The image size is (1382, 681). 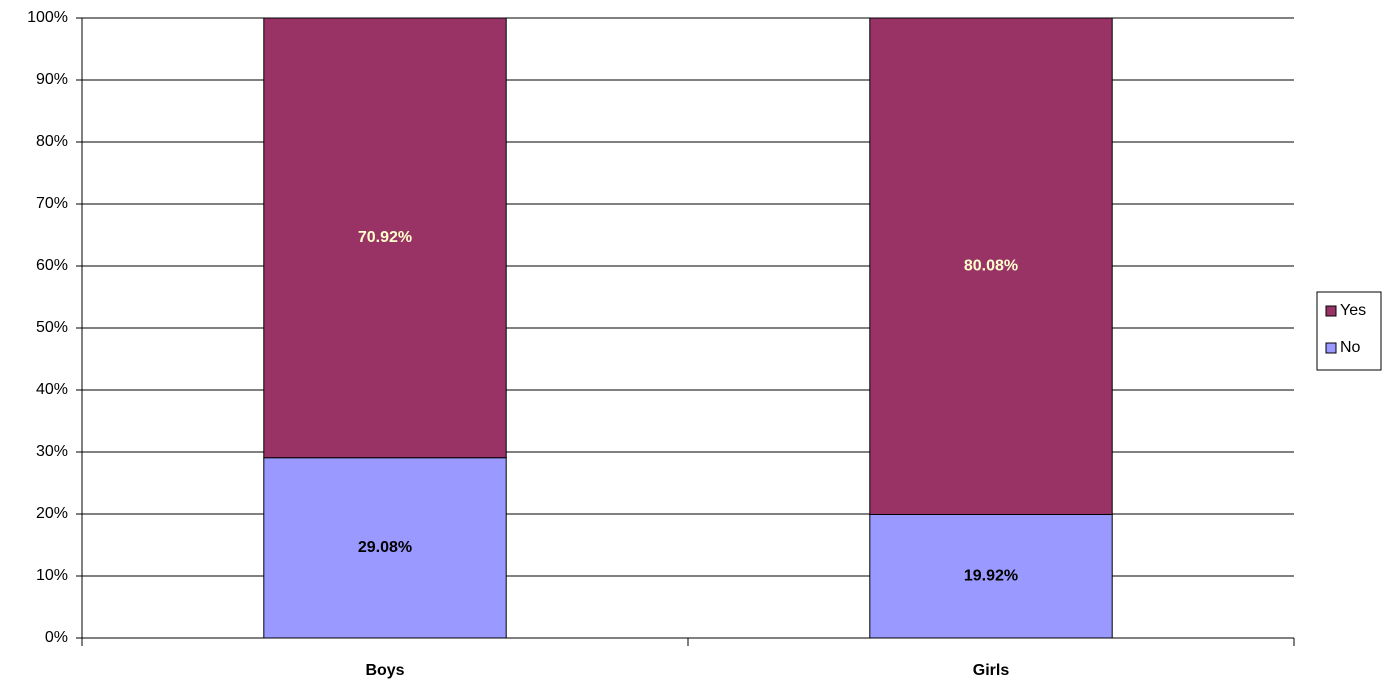 I want to click on data-label: 70.92%, so click(x=385, y=237).